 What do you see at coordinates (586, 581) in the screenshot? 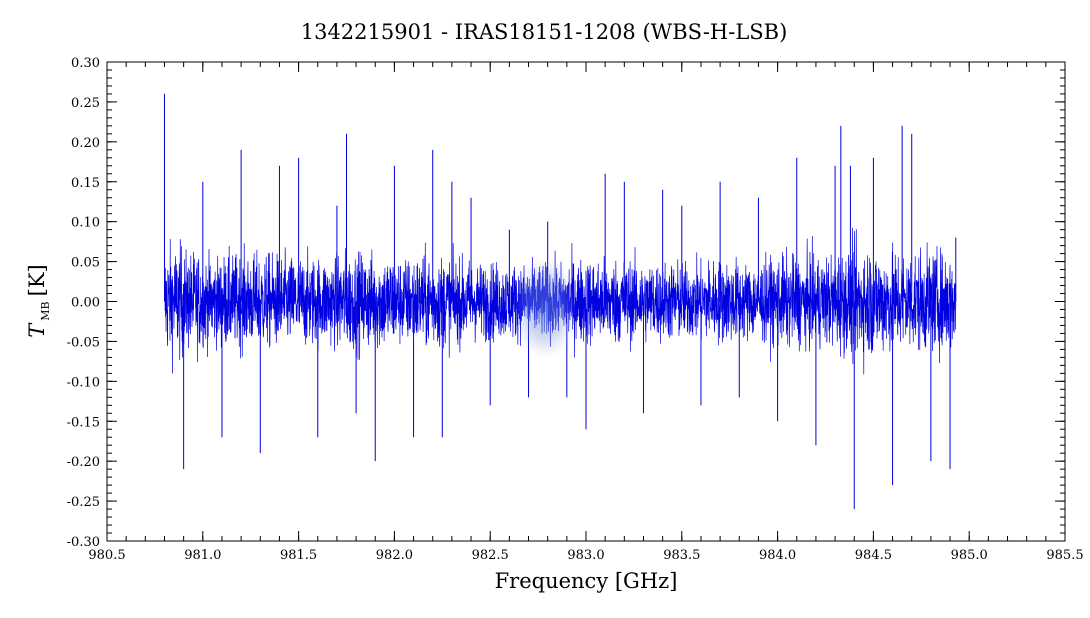
I see `x-axis-label: Frequency [GHz]` at bounding box center [586, 581].